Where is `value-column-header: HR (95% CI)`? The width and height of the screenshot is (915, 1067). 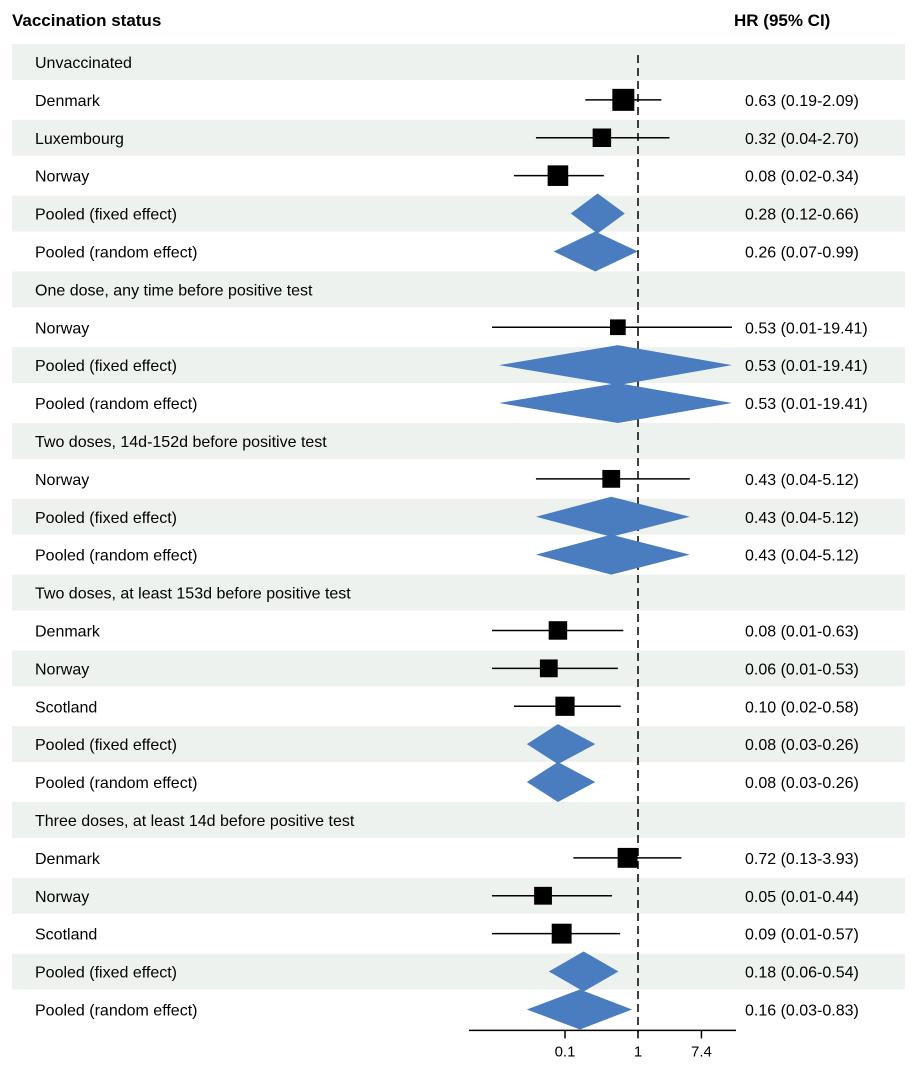 value-column-header: HR (95% CI) is located at coordinates (782, 20).